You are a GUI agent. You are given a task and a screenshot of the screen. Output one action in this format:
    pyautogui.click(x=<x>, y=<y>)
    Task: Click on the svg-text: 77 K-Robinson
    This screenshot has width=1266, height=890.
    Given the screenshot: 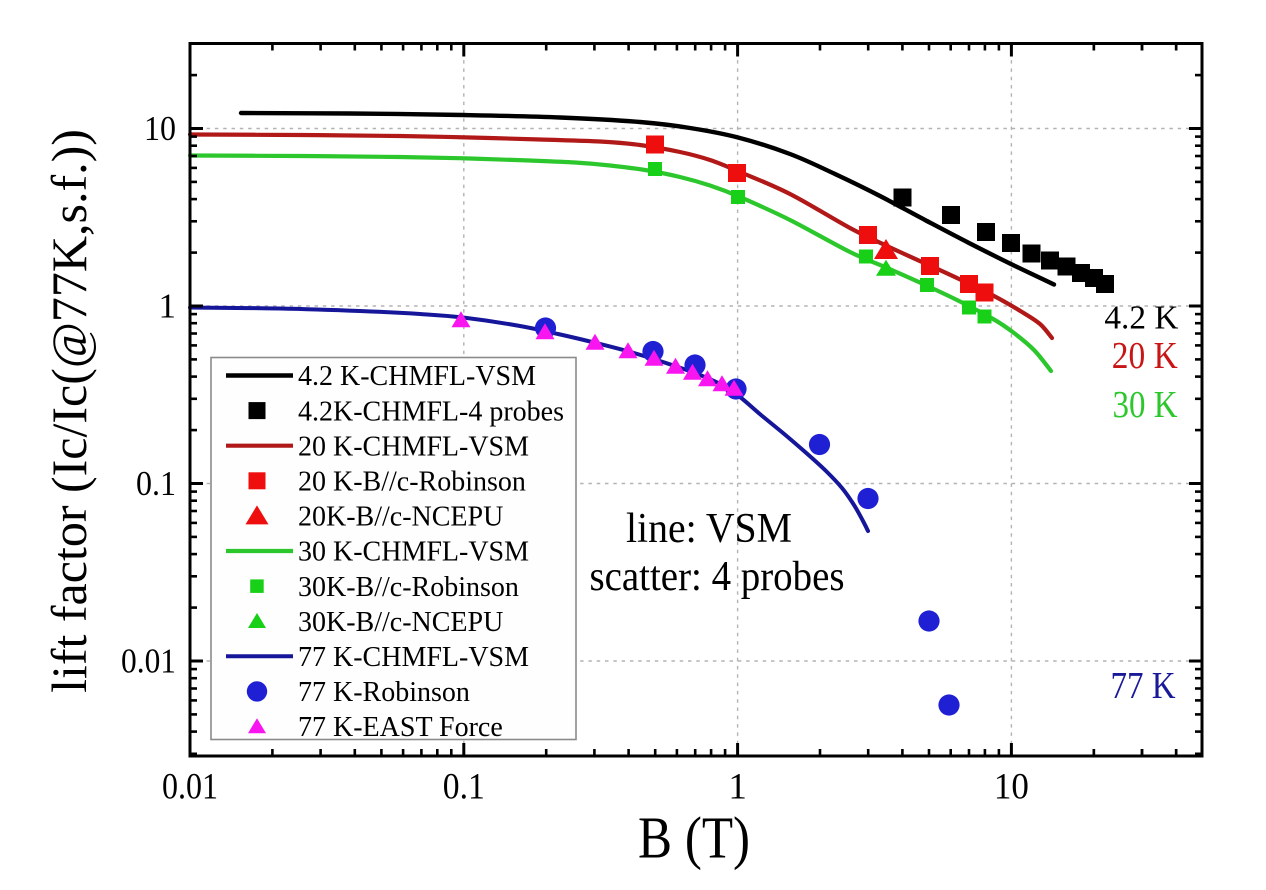 What is the action you would take?
    pyautogui.click(x=384, y=692)
    